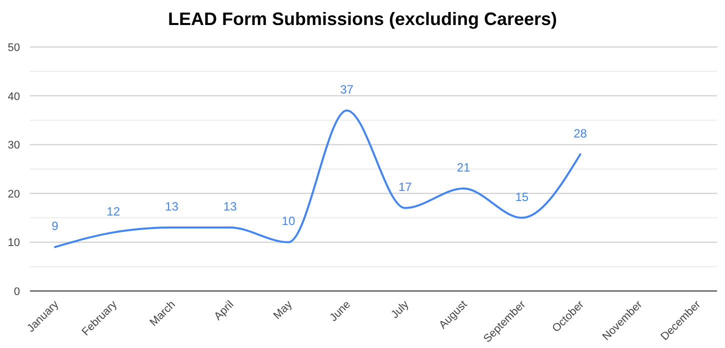  Describe the element at coordinates (283, 310) in the screenshot. I see `x-tick-label: May` at that location.